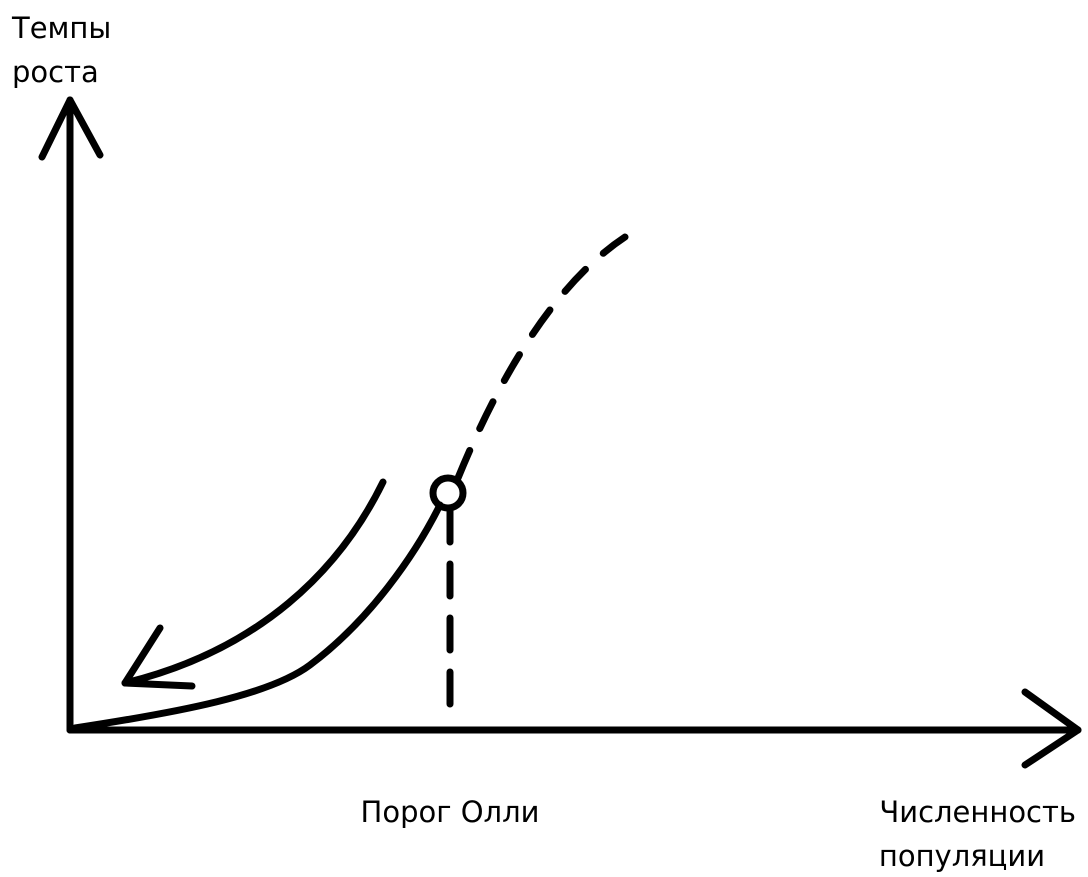 Image resolution: width=1088 pixels, height=877 pixels. What do you see at coordinates (450, 812) in the screenshot?
I see `threshold-label: Порог Олли` at bounding box center [450, 812].